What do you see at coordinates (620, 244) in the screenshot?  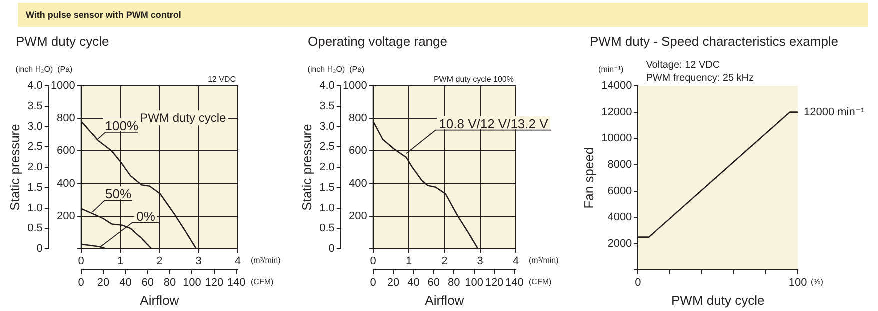 I see `y-tick-label: 2000` at bounding box center [620, 244].